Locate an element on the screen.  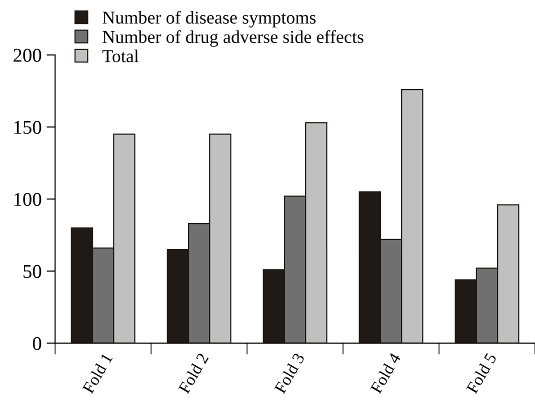
legend-label: Number of drug adverse side effects is located at coordinates (233, 38).